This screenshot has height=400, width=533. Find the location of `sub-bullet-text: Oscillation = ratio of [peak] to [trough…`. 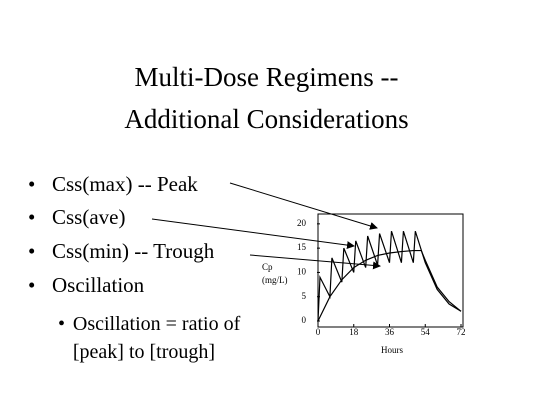

sub-bullet-text: Oscillation = ratio of [peak] to [trough… is located at coordinates (156, 338).